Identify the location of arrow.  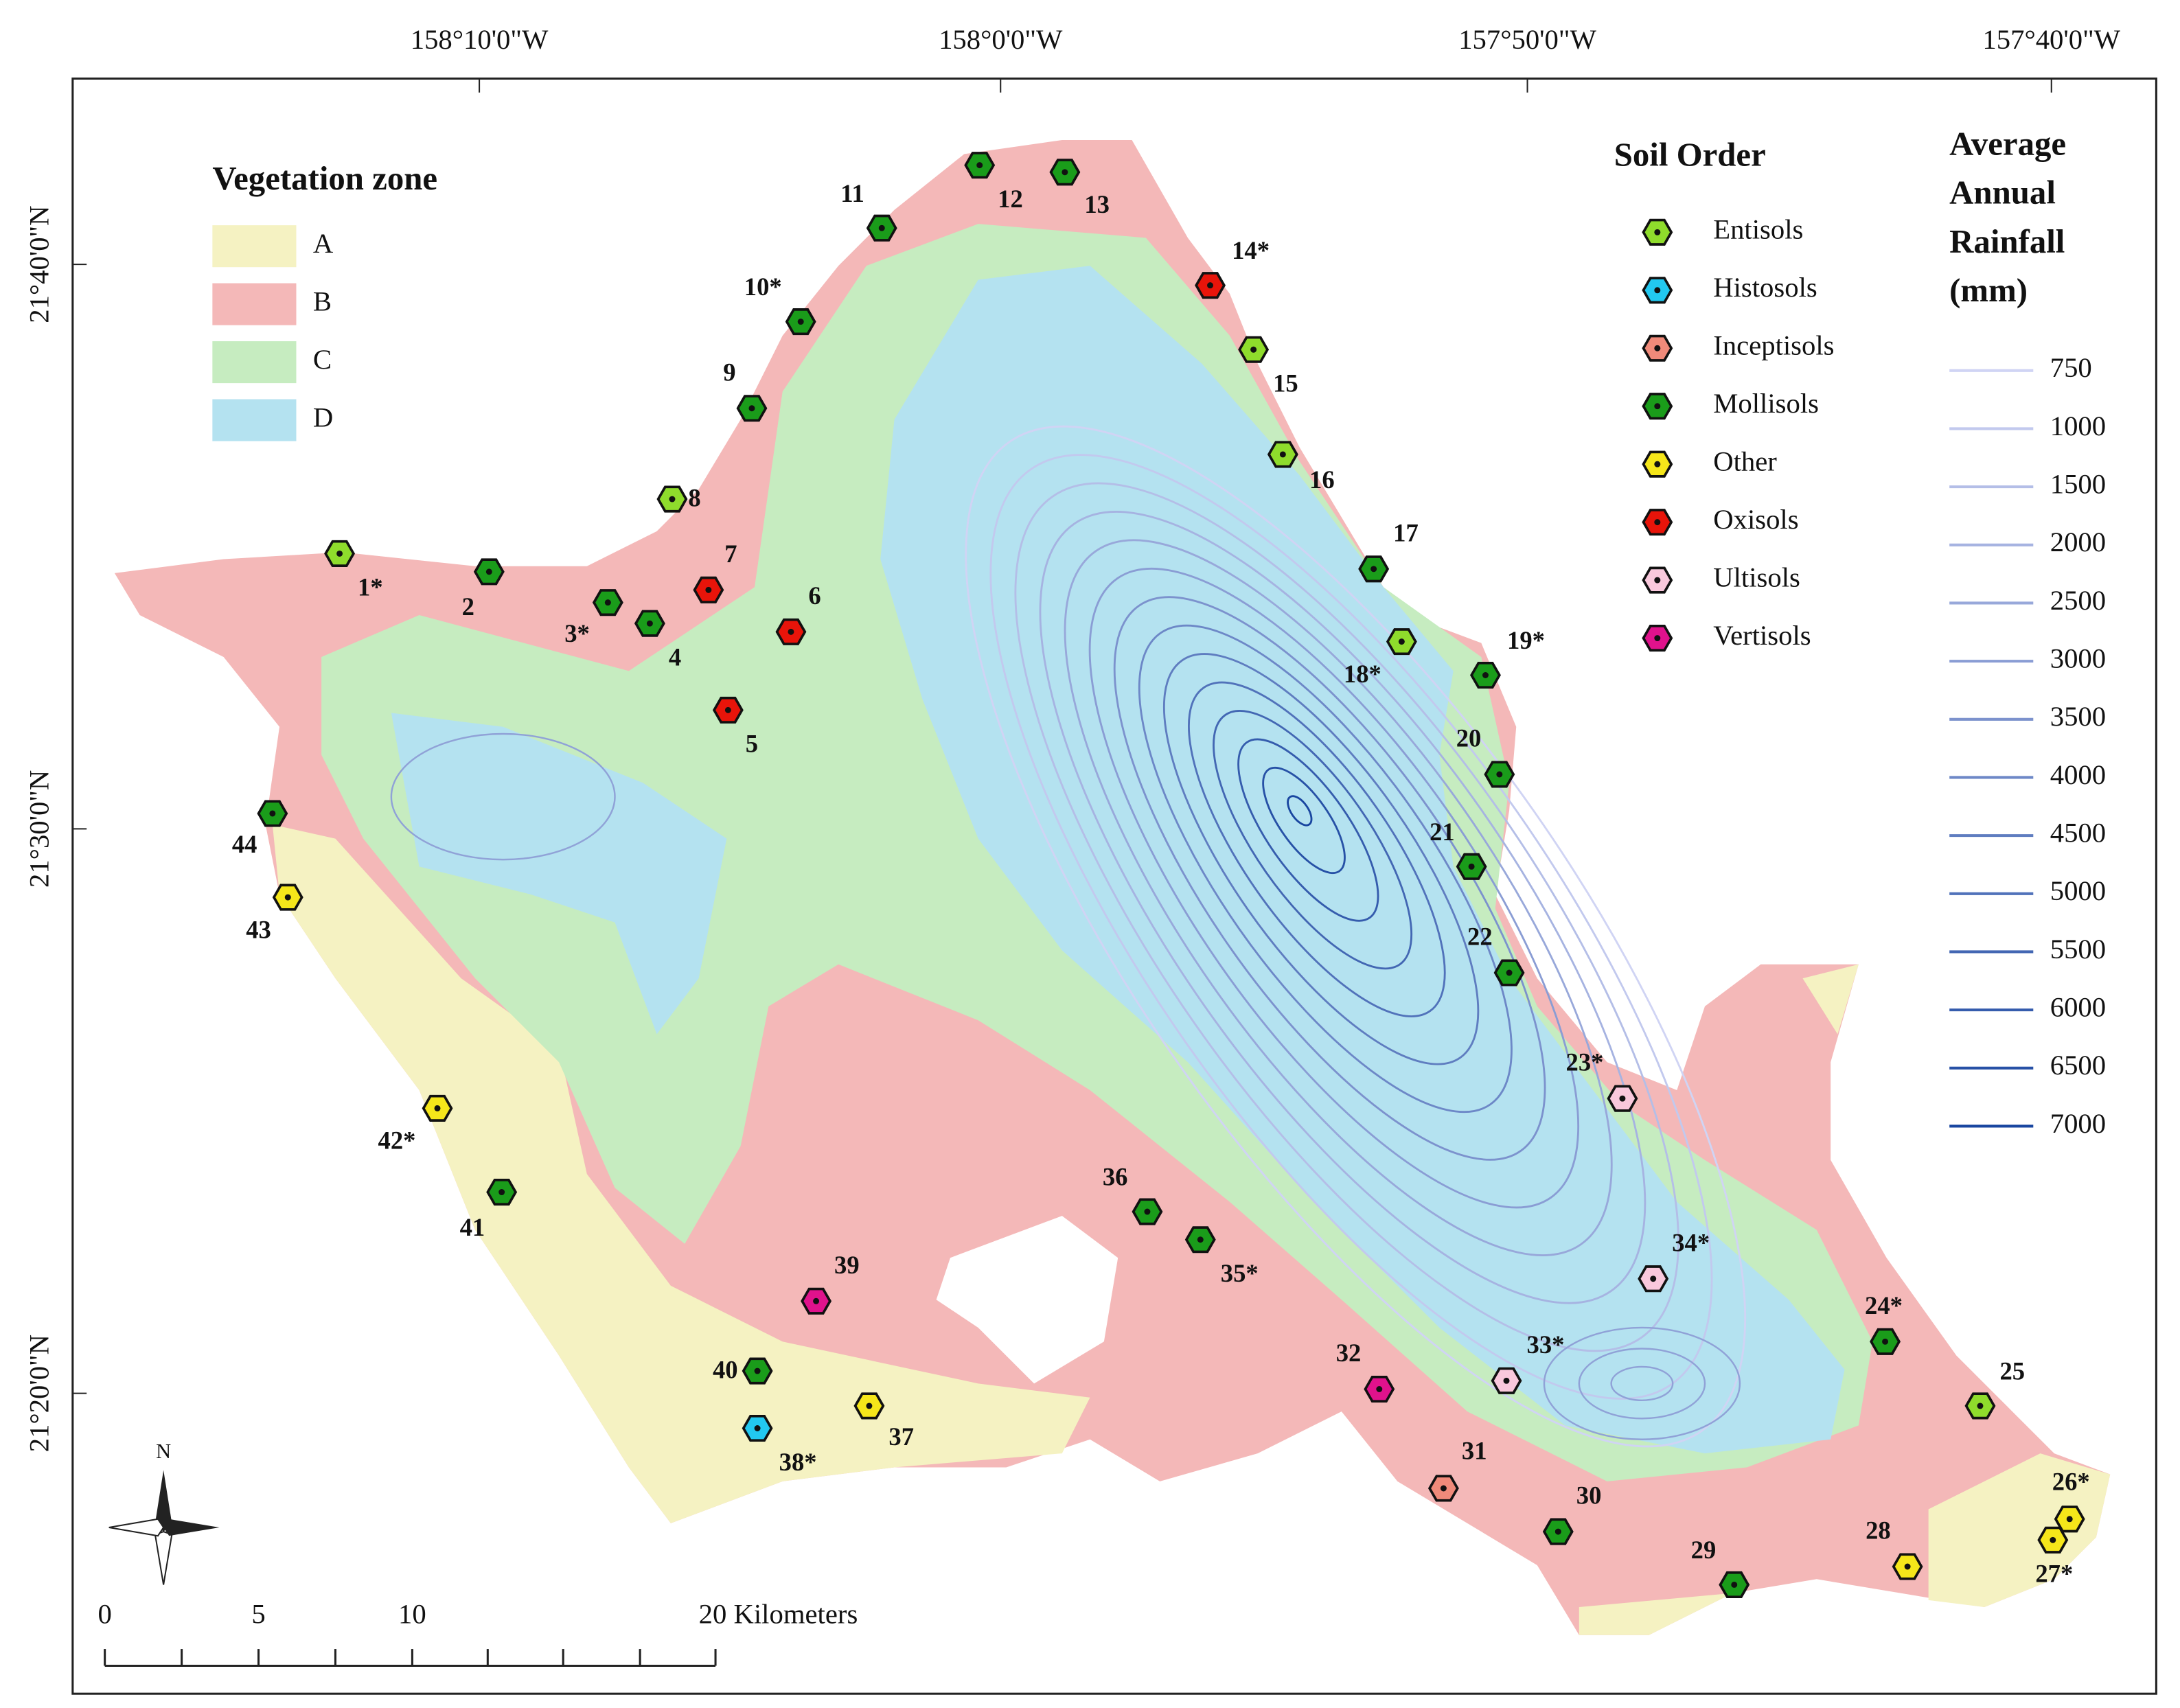
(192, 1527).